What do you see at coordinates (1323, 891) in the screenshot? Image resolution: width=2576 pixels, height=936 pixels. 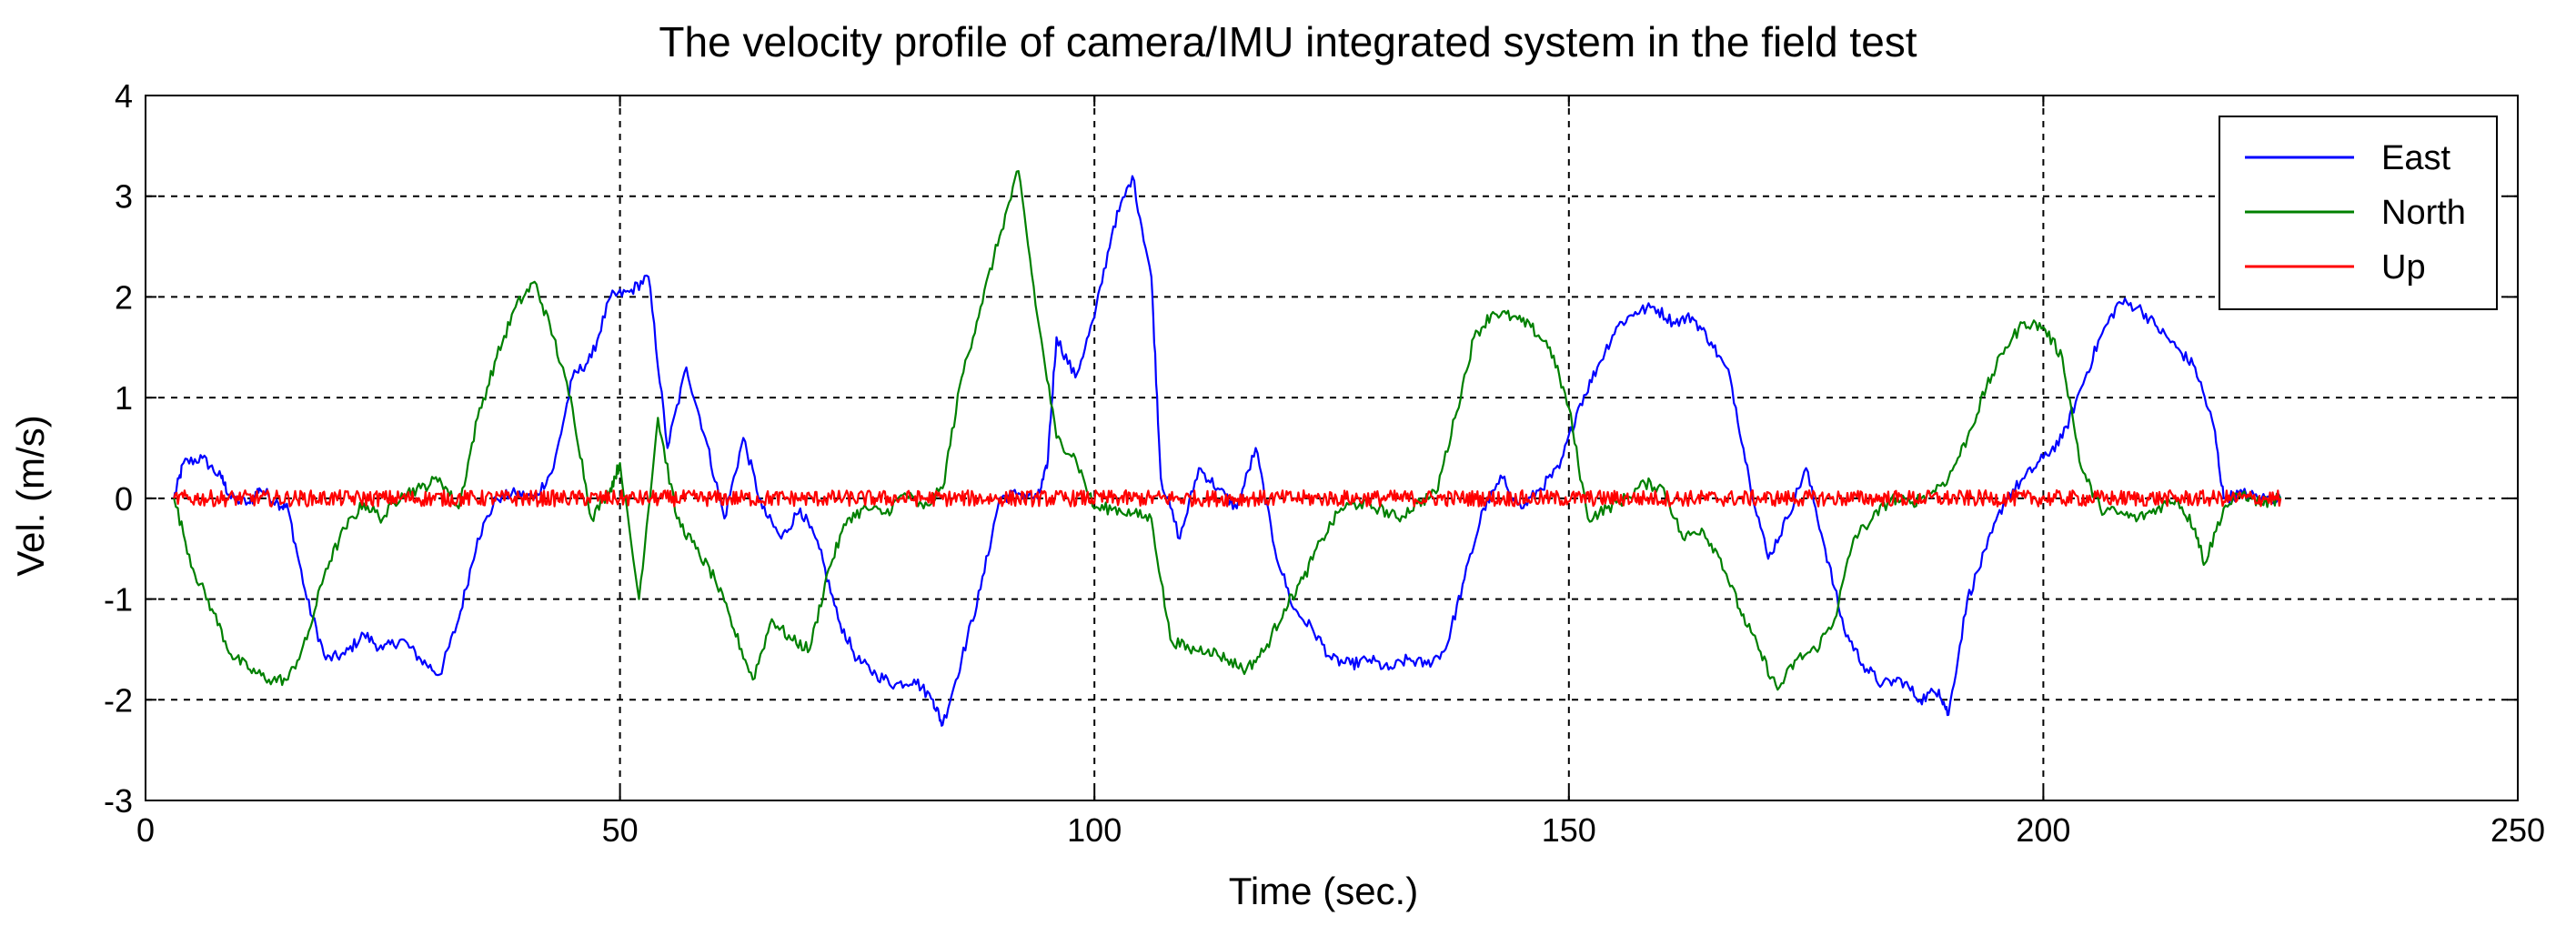 I see `x-axis-label: Time (sec.)` at bounding box center [1323, 891].